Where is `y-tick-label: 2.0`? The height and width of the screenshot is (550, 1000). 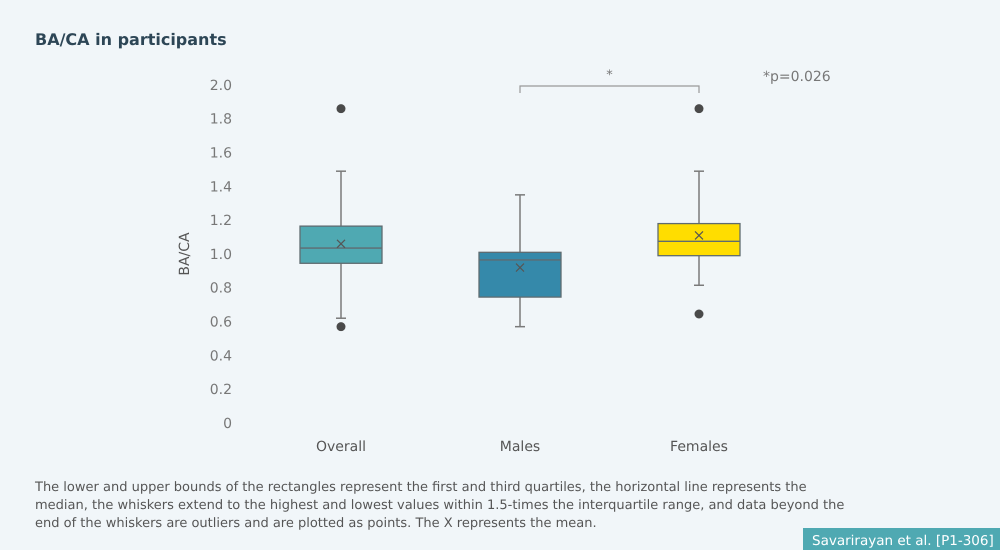
y-tick-label: 2.0 is located at coordinates (221, 86).